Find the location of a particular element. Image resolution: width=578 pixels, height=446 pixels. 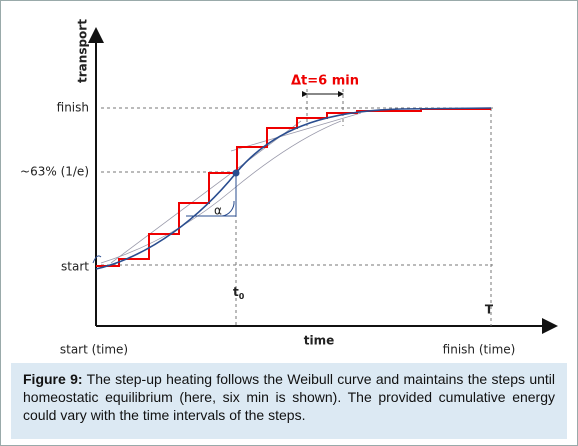

angle-arc is located at coordinates (228, 208).